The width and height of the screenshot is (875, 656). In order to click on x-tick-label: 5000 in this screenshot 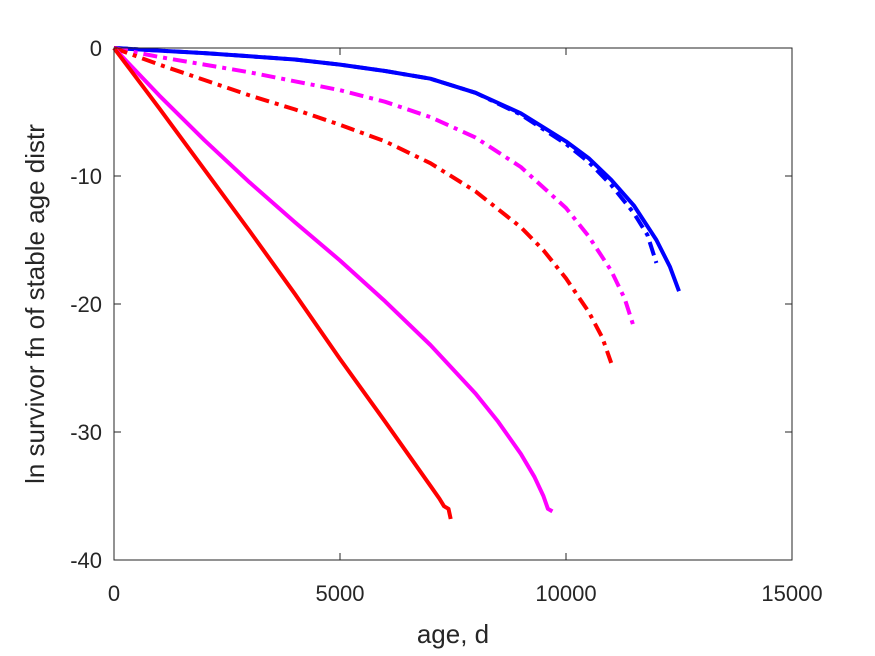, I will do `click(340, 593)`.